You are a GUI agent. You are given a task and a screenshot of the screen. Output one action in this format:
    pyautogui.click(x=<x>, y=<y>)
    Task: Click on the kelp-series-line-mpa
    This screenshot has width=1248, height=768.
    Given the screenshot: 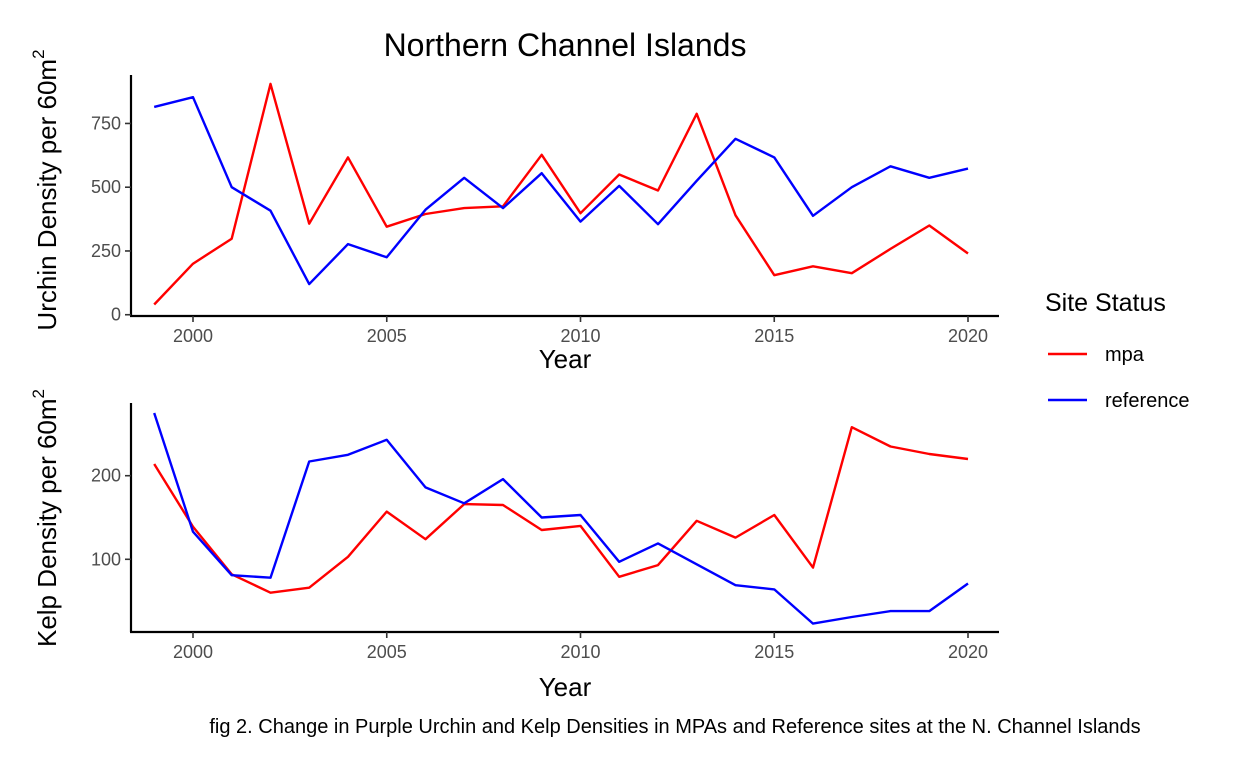 What is the action you would take?
    pyautogui.click(x=561, y=510)
    